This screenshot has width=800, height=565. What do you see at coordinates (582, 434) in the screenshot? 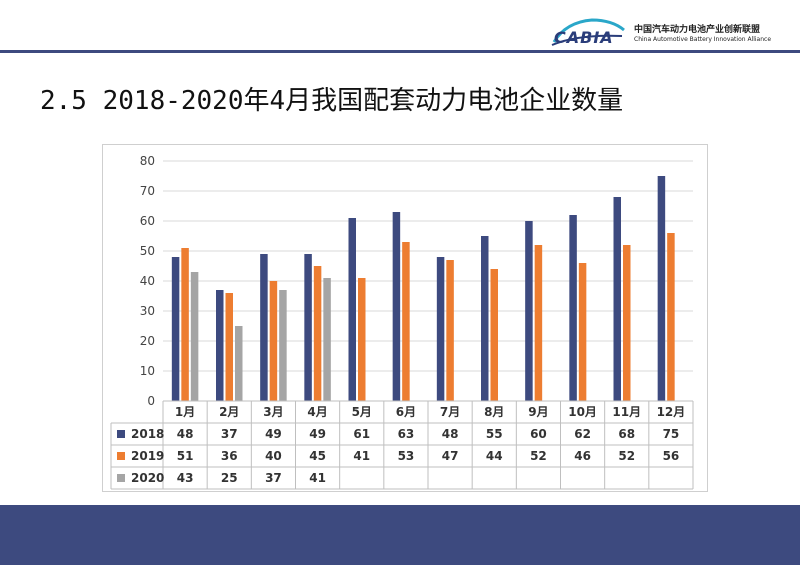
I see `data-label: 62` at bounding box center [582, 434].